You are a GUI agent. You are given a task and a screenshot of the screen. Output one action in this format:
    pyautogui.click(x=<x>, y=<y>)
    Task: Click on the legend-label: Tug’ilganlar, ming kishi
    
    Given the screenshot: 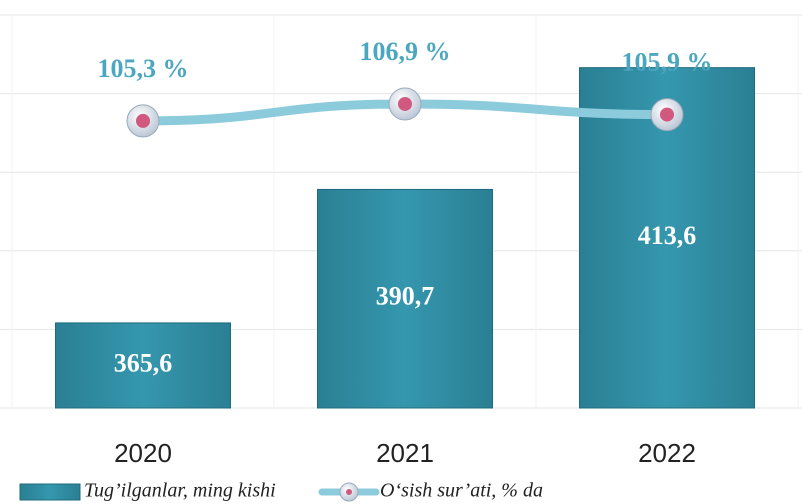 What is the action you would take?
    pyautogui.click(x=180, y=491)
    